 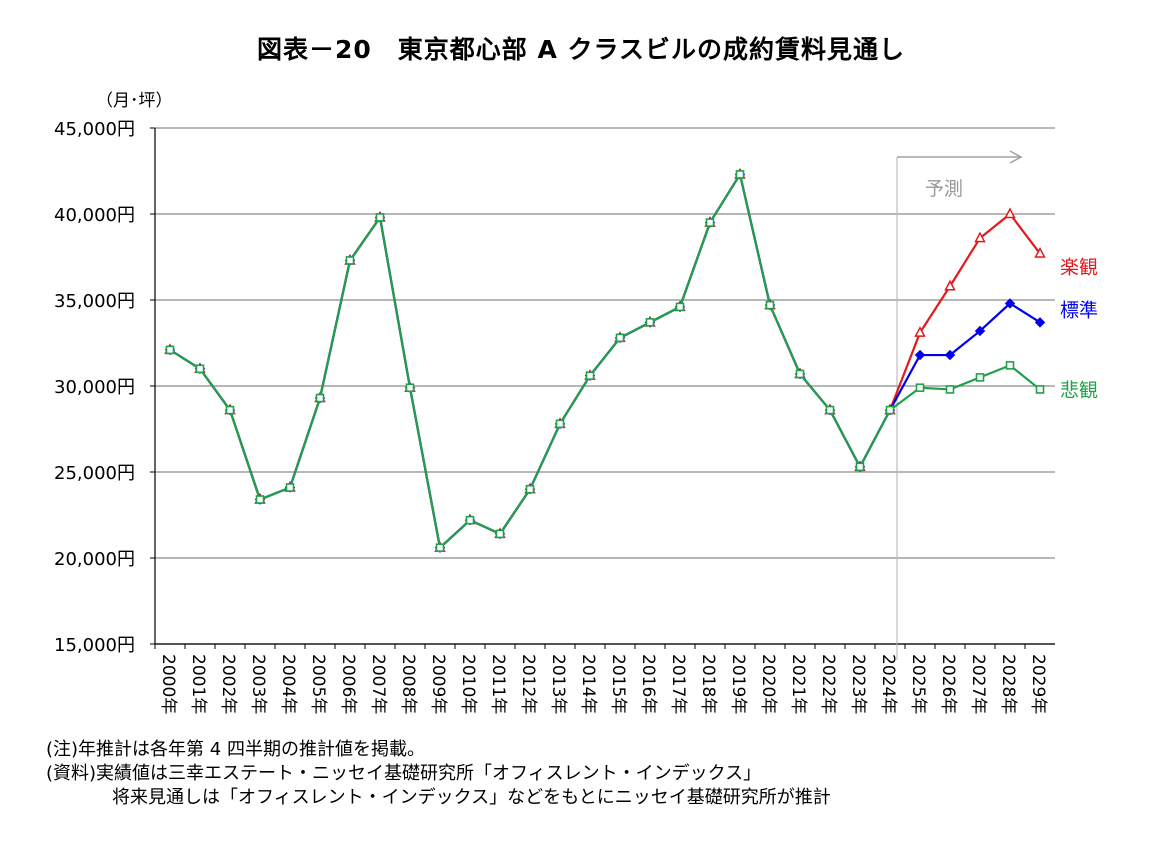 I want to click on x-tick-label: 2017年, so click(x=678, y=684).